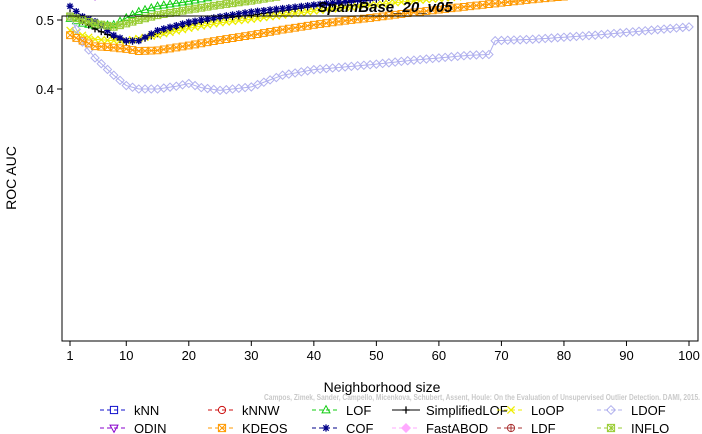 The height and width of the screenshot is (434, 702). Describe the element at coordinates (133, 427) in the screenshot. I see `legend-item-odin: ODIN` at that location.